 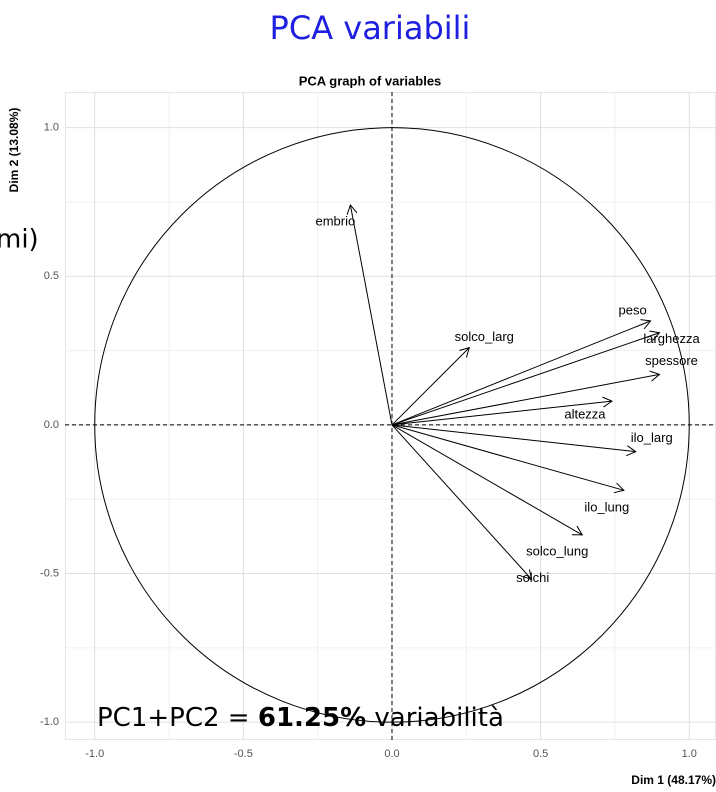 What do you see at coordinates (312, 718) in the screenshot?
I see `annotation-highlight: 61.25%` at bounding box center [312, 718].